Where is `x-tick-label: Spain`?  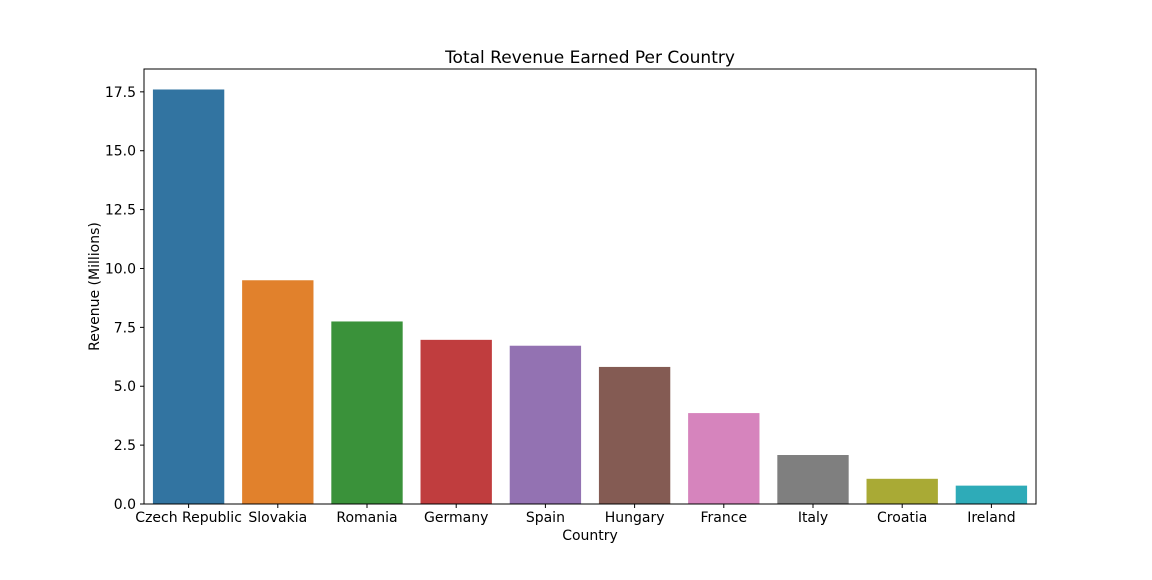
x-tick-label: Spain is located at coordinates (545, 518).